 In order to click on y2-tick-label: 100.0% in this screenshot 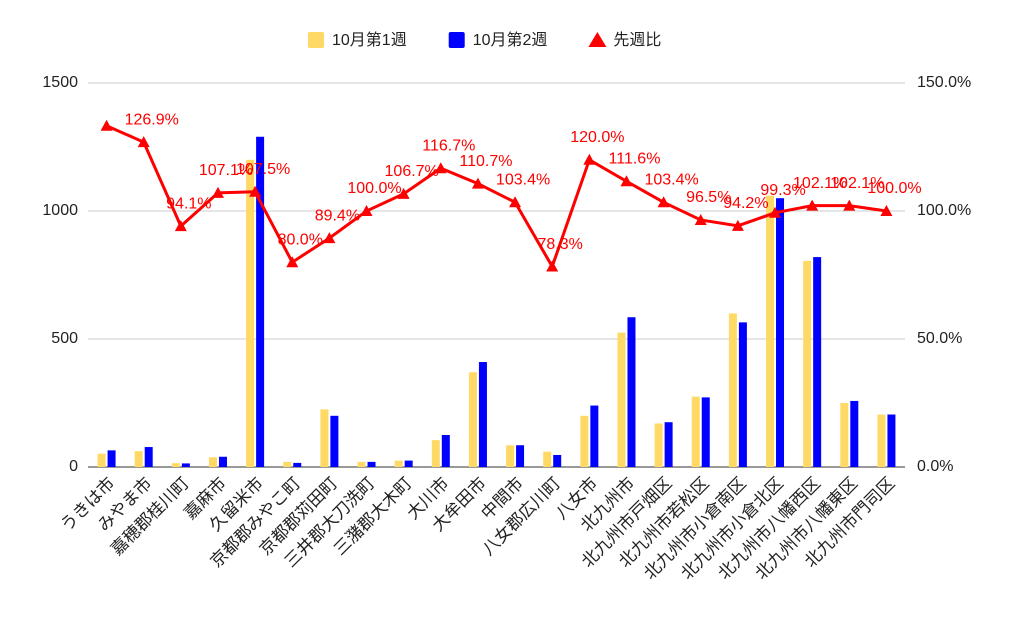, I will do `click(944, 210)`.